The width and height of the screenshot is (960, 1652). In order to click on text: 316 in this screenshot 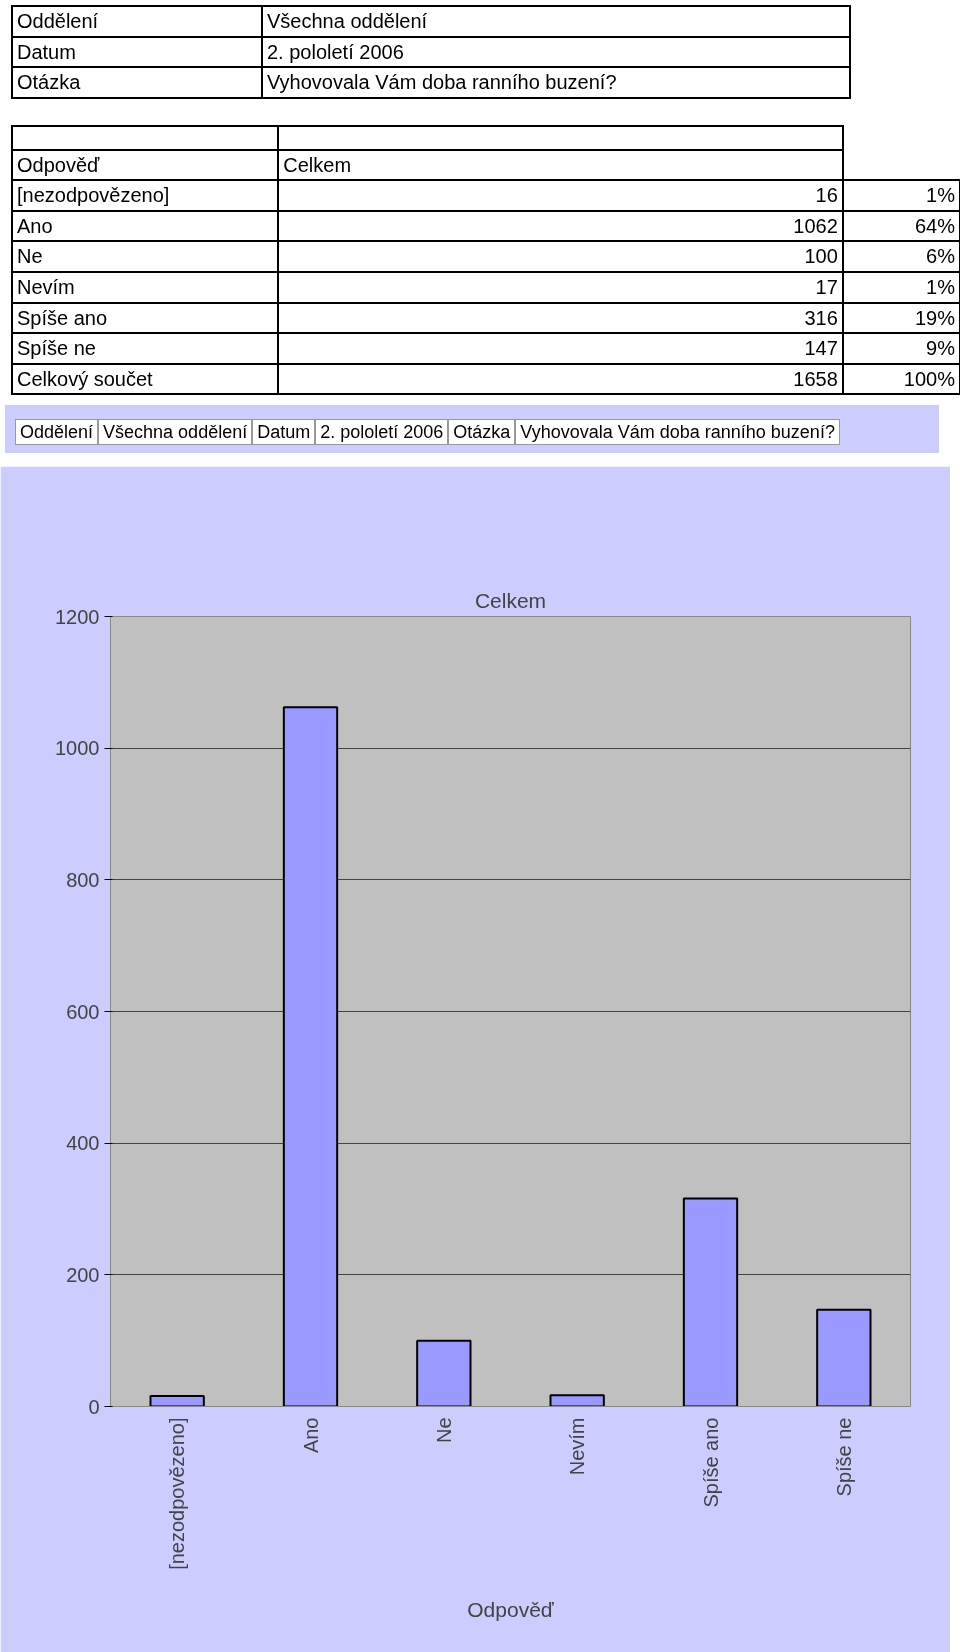, I will do `click(560, 318)`.